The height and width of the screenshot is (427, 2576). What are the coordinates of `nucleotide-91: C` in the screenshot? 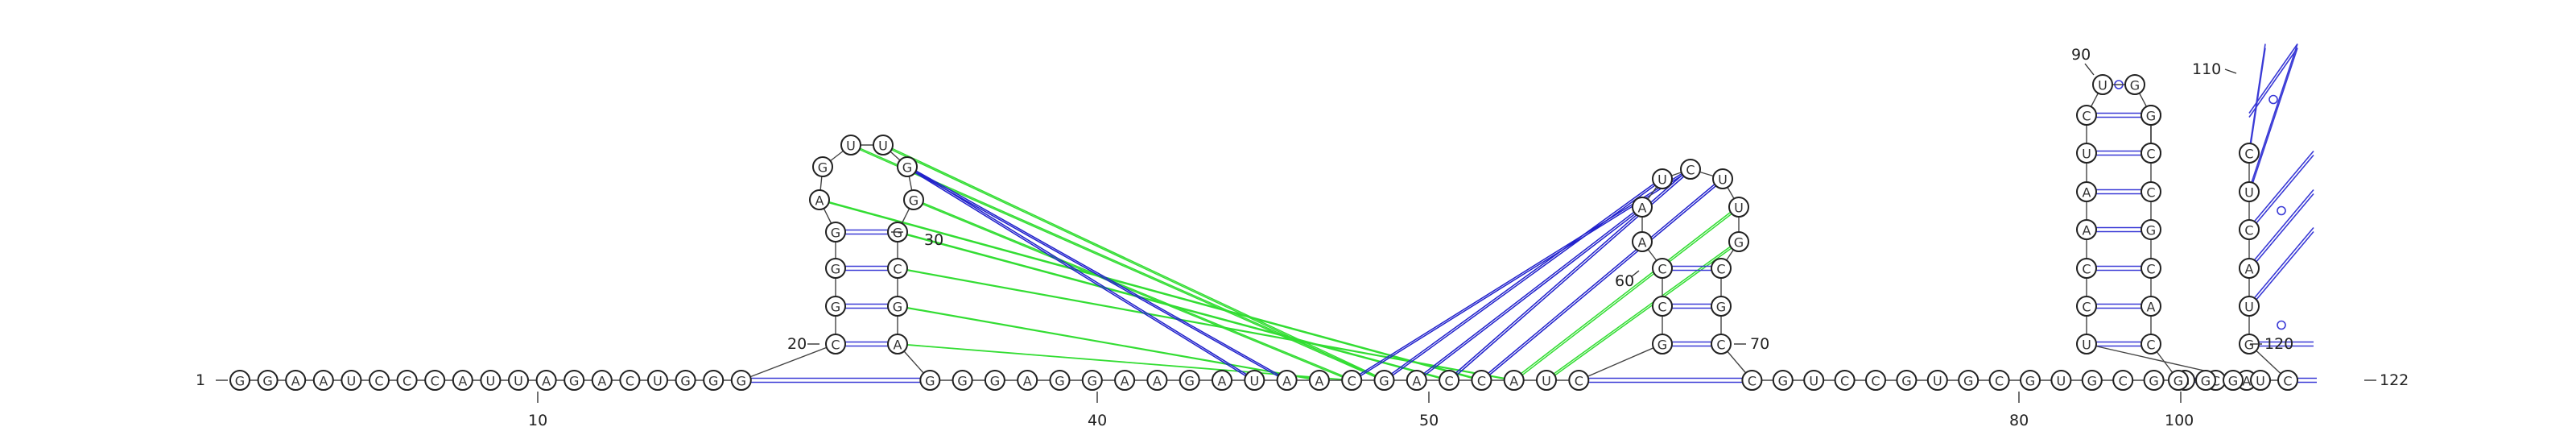 It's located at (2086, 115).